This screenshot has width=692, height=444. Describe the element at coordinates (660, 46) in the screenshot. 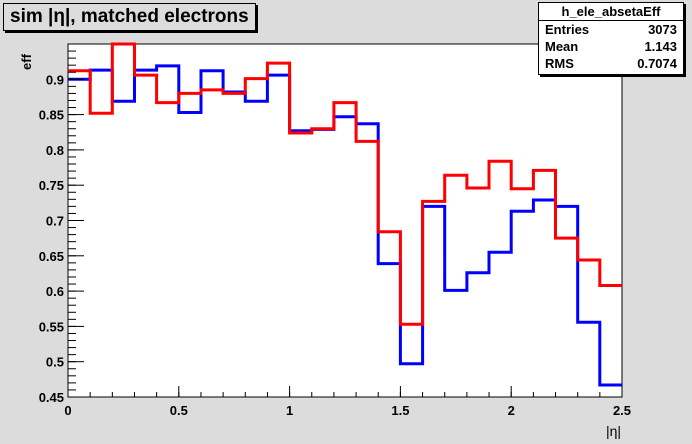

I see `stats-value: 1.143` at that location.